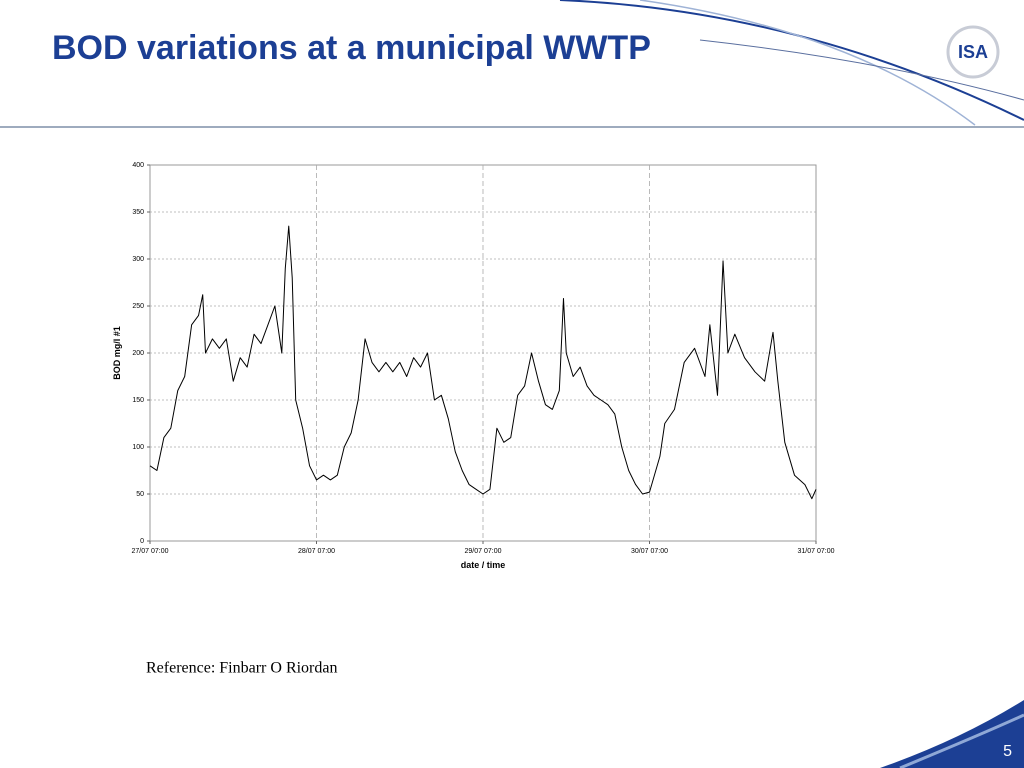 Image resolution: width=1024 pixels, height=768 pixels. What do you see at coordinates (816, 551) in the screenshot?
I see `x-tick-label: 31/07 07:00` at bounding box center [816, 551].